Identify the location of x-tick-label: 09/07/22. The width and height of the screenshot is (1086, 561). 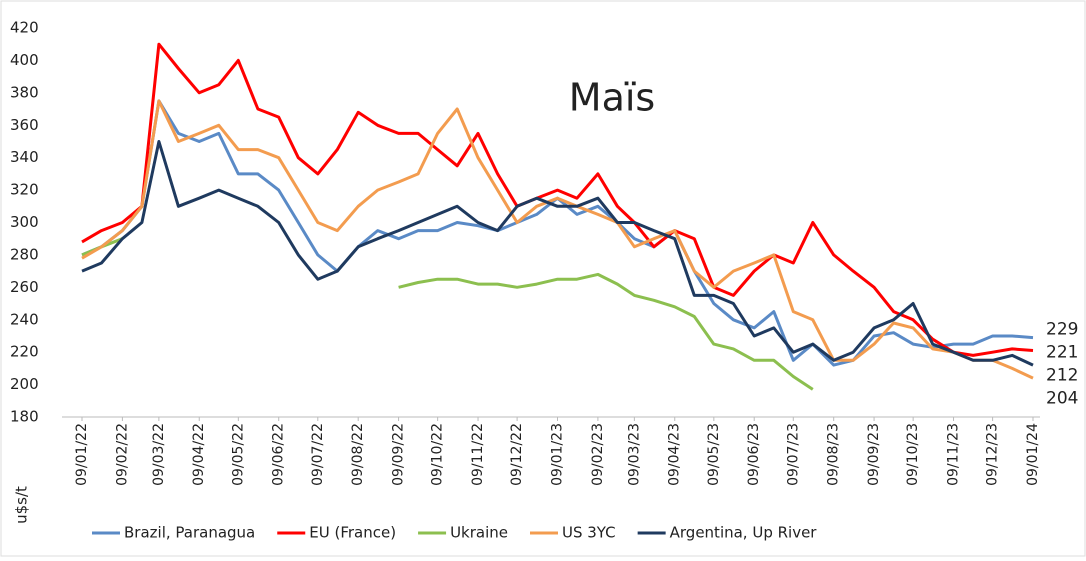
(318, 454).